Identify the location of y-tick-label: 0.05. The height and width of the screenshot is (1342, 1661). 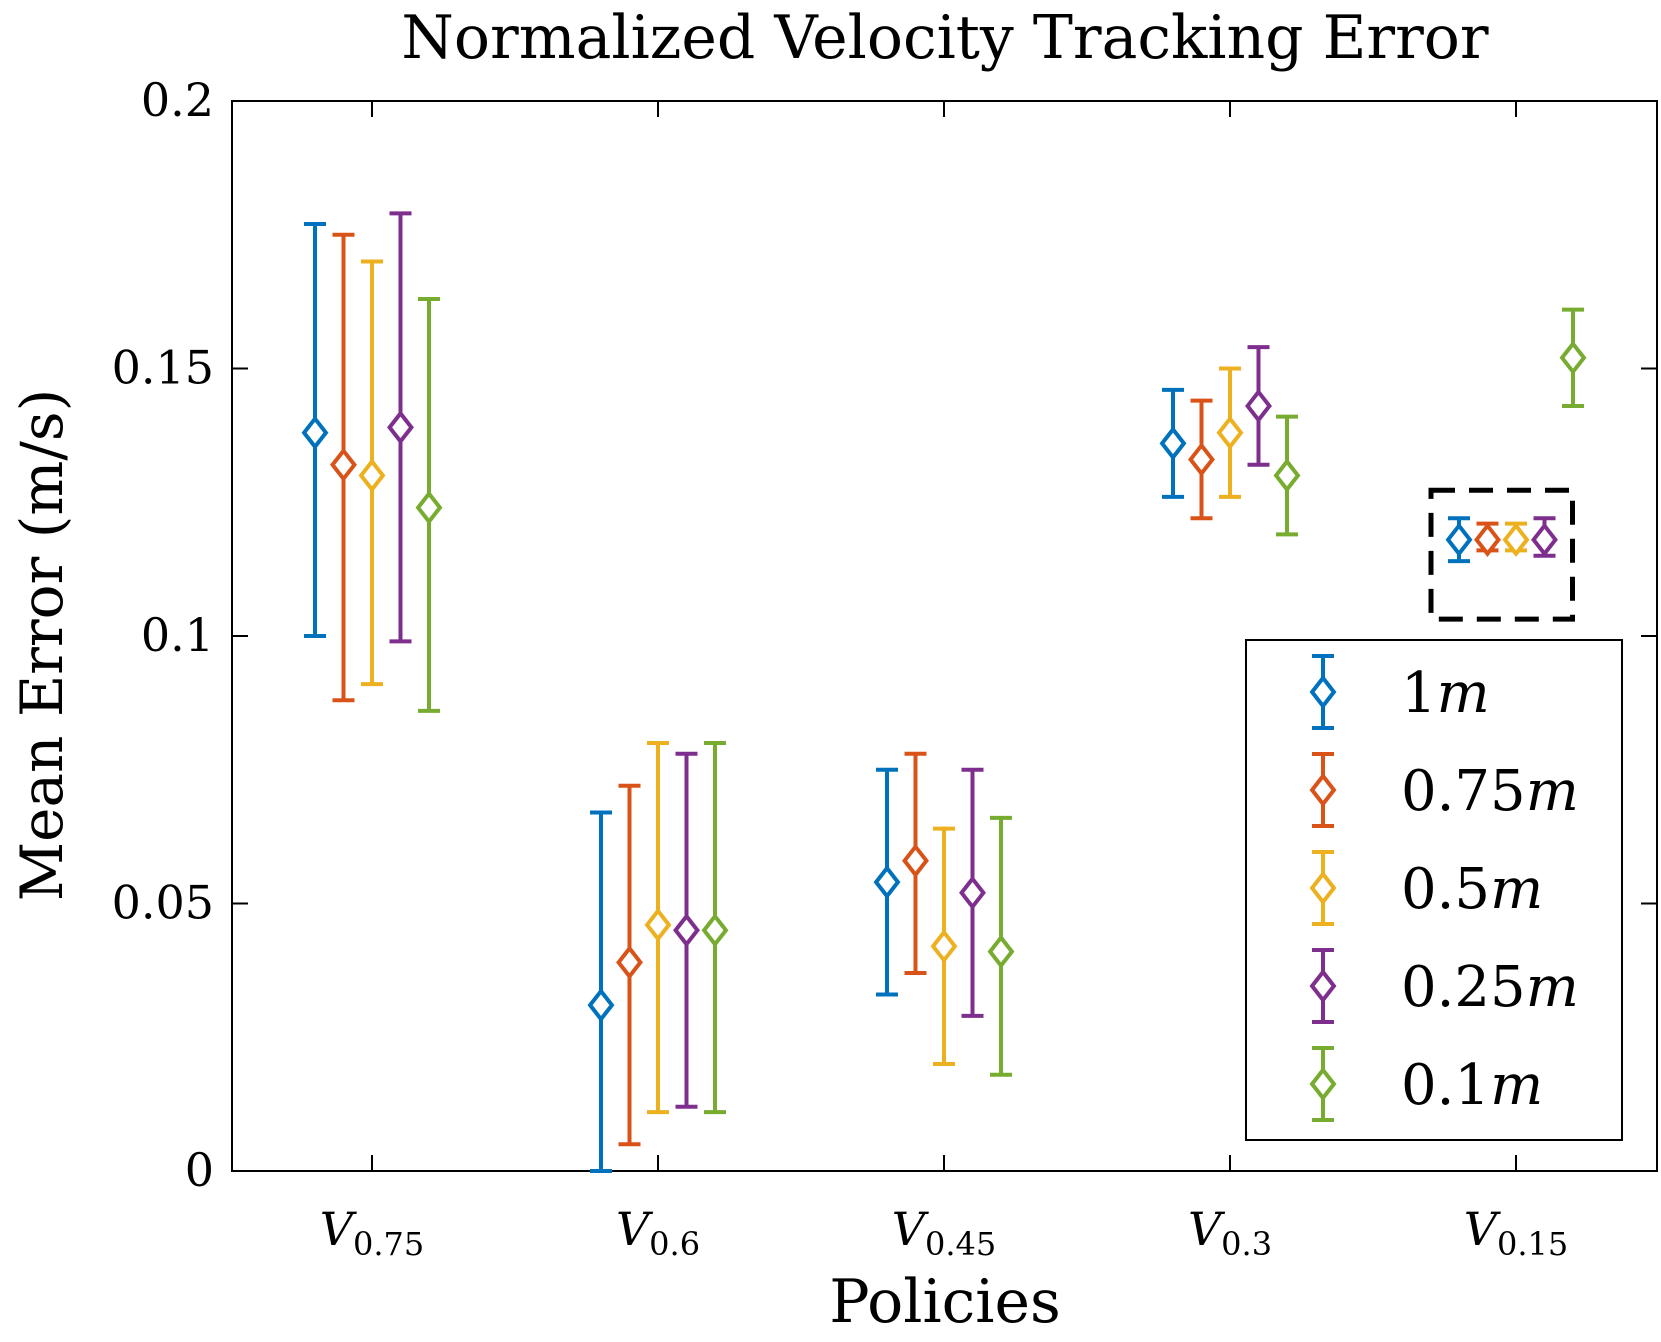
(163, 903).